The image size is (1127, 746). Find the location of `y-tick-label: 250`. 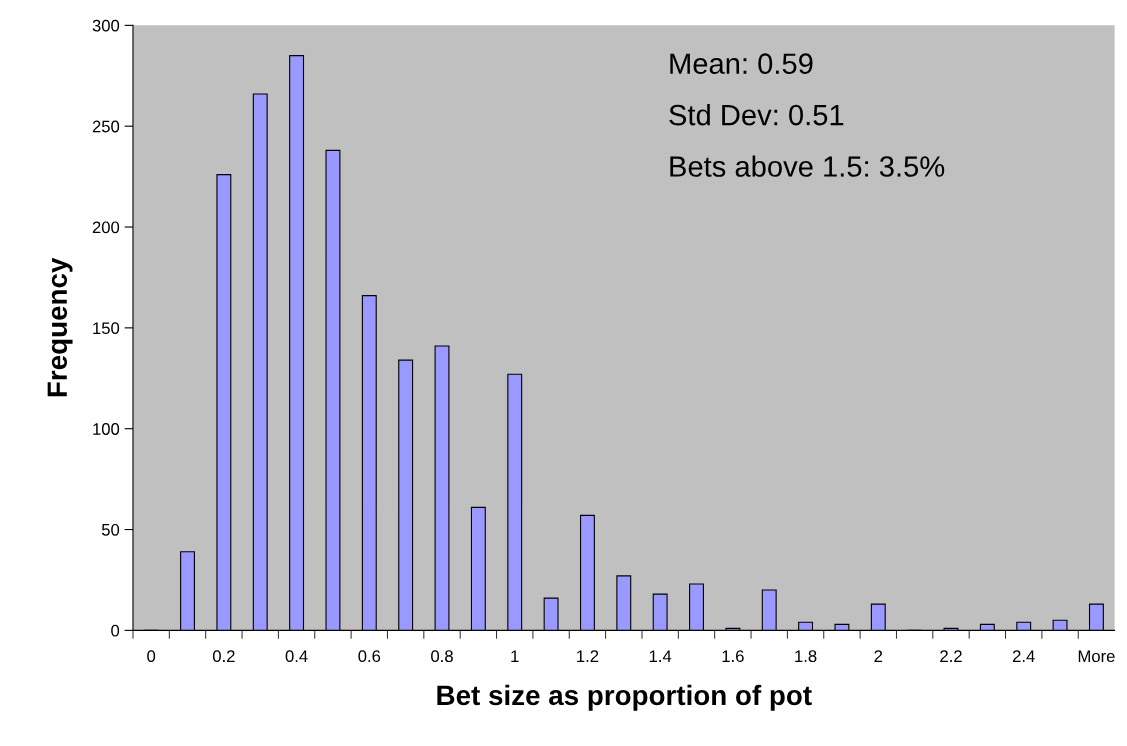

y-tick-label: 250 is located at coordinates (106, 126).